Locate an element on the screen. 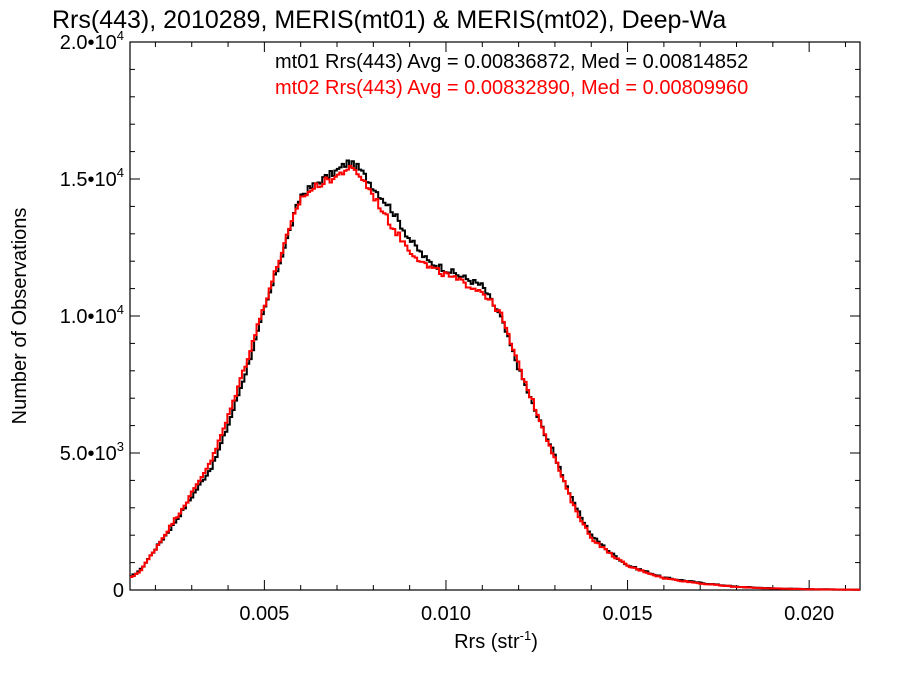 The width and height of the screenshot is (900, 675). x-axis-label: Rrs (str-1) is located at coordinates (496, 640).